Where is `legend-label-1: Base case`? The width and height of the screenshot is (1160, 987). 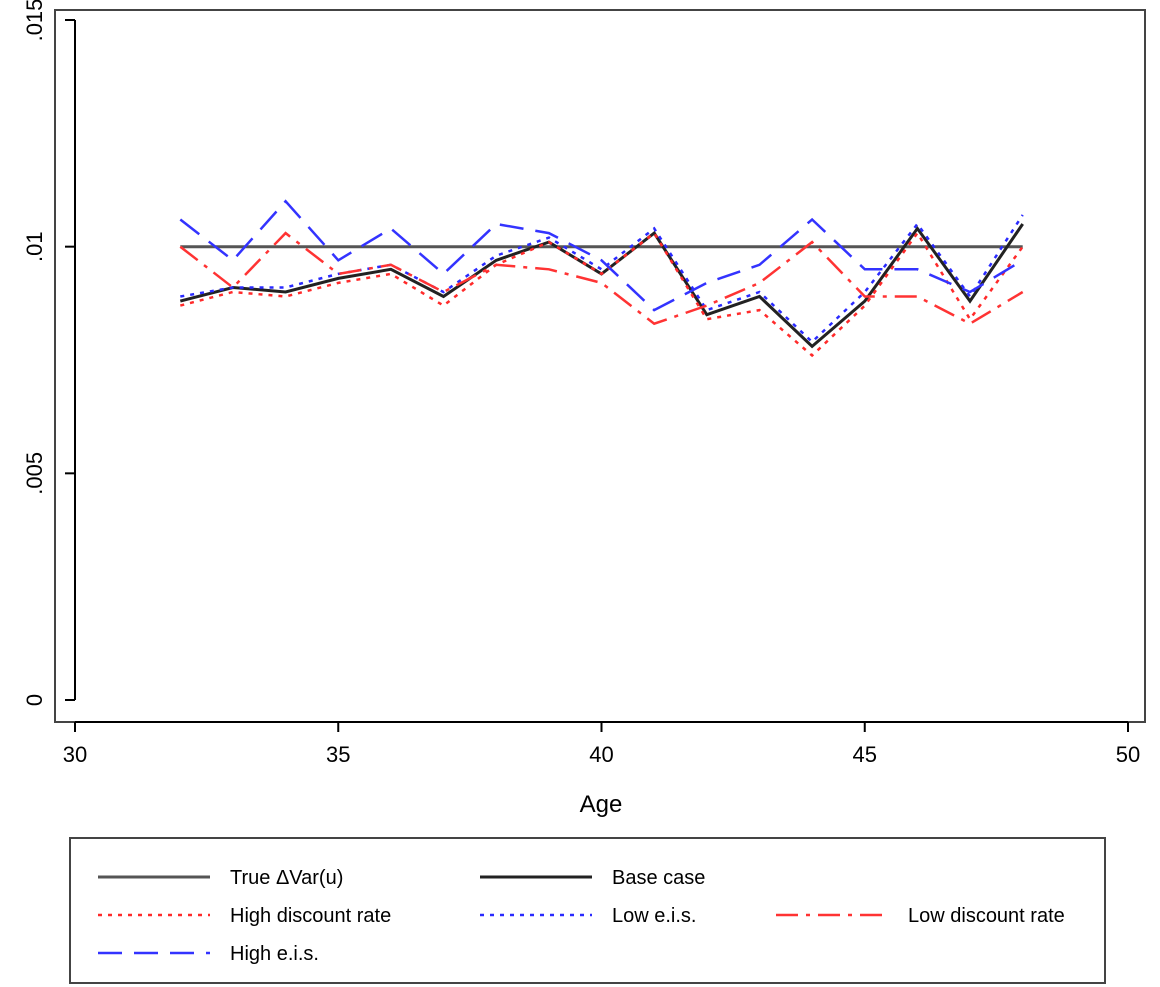 legend-label-1: Base case is located at coordinates (658, 878).